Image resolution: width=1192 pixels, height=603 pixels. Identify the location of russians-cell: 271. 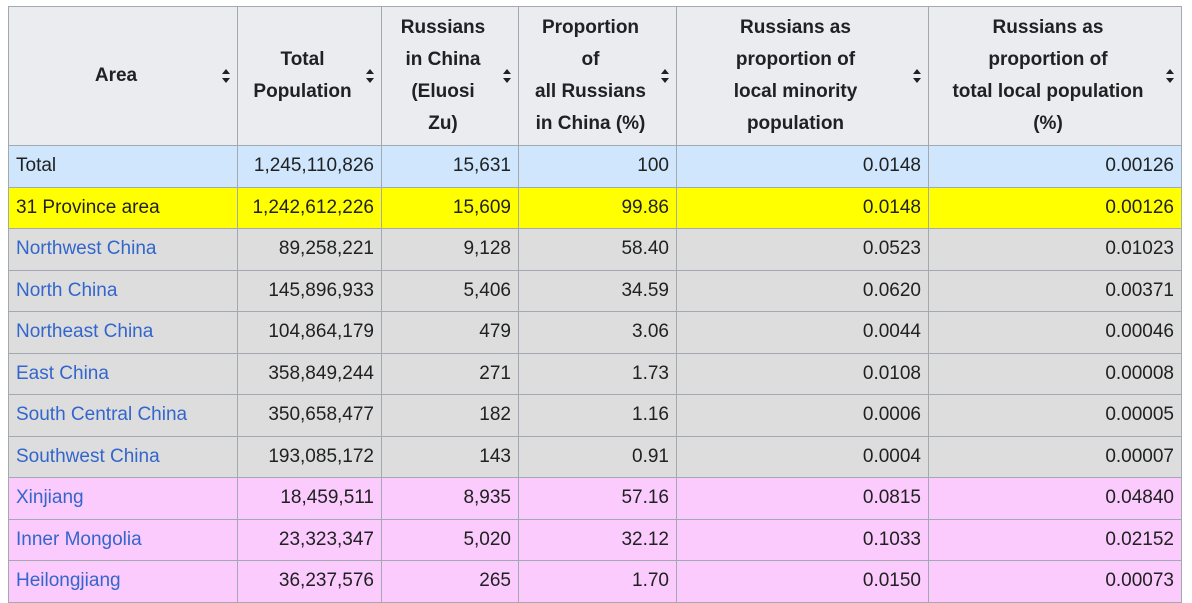
(450, 373).